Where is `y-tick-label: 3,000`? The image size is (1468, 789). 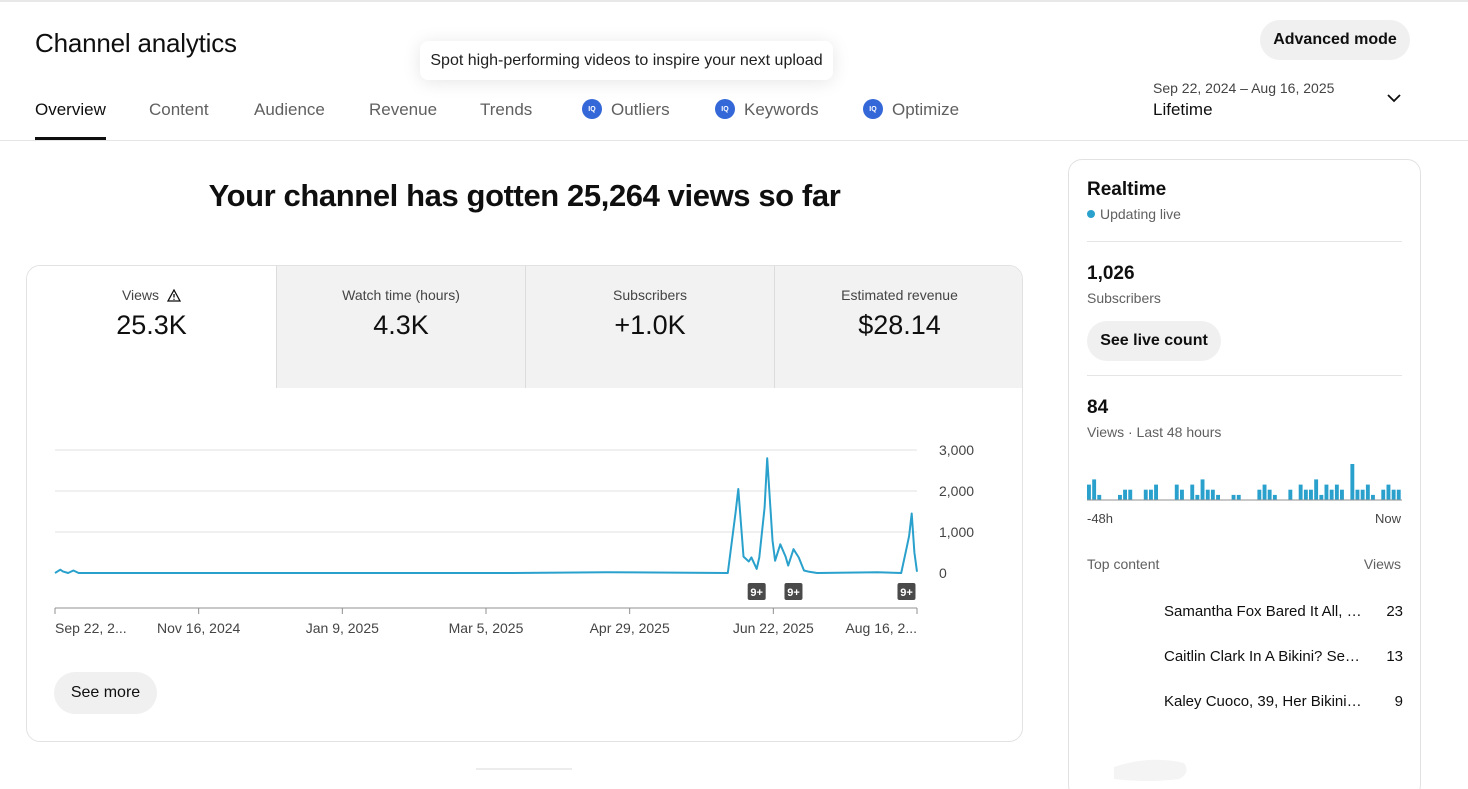 y-tick-label: 3,000 is located at coordinates (956, 450).